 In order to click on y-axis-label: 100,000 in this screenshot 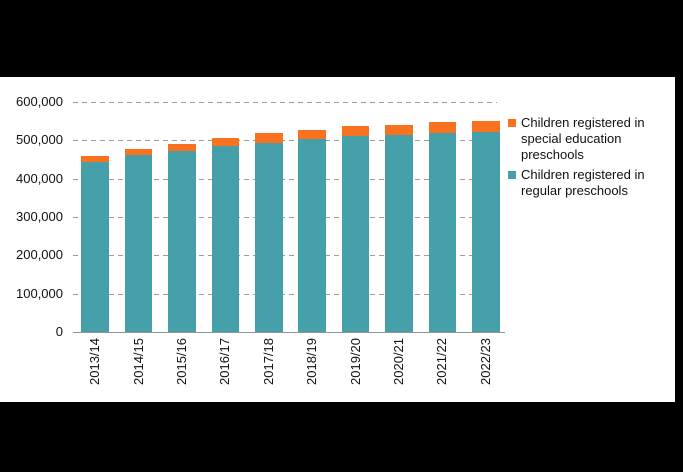, I will do `click(39, 293)`.